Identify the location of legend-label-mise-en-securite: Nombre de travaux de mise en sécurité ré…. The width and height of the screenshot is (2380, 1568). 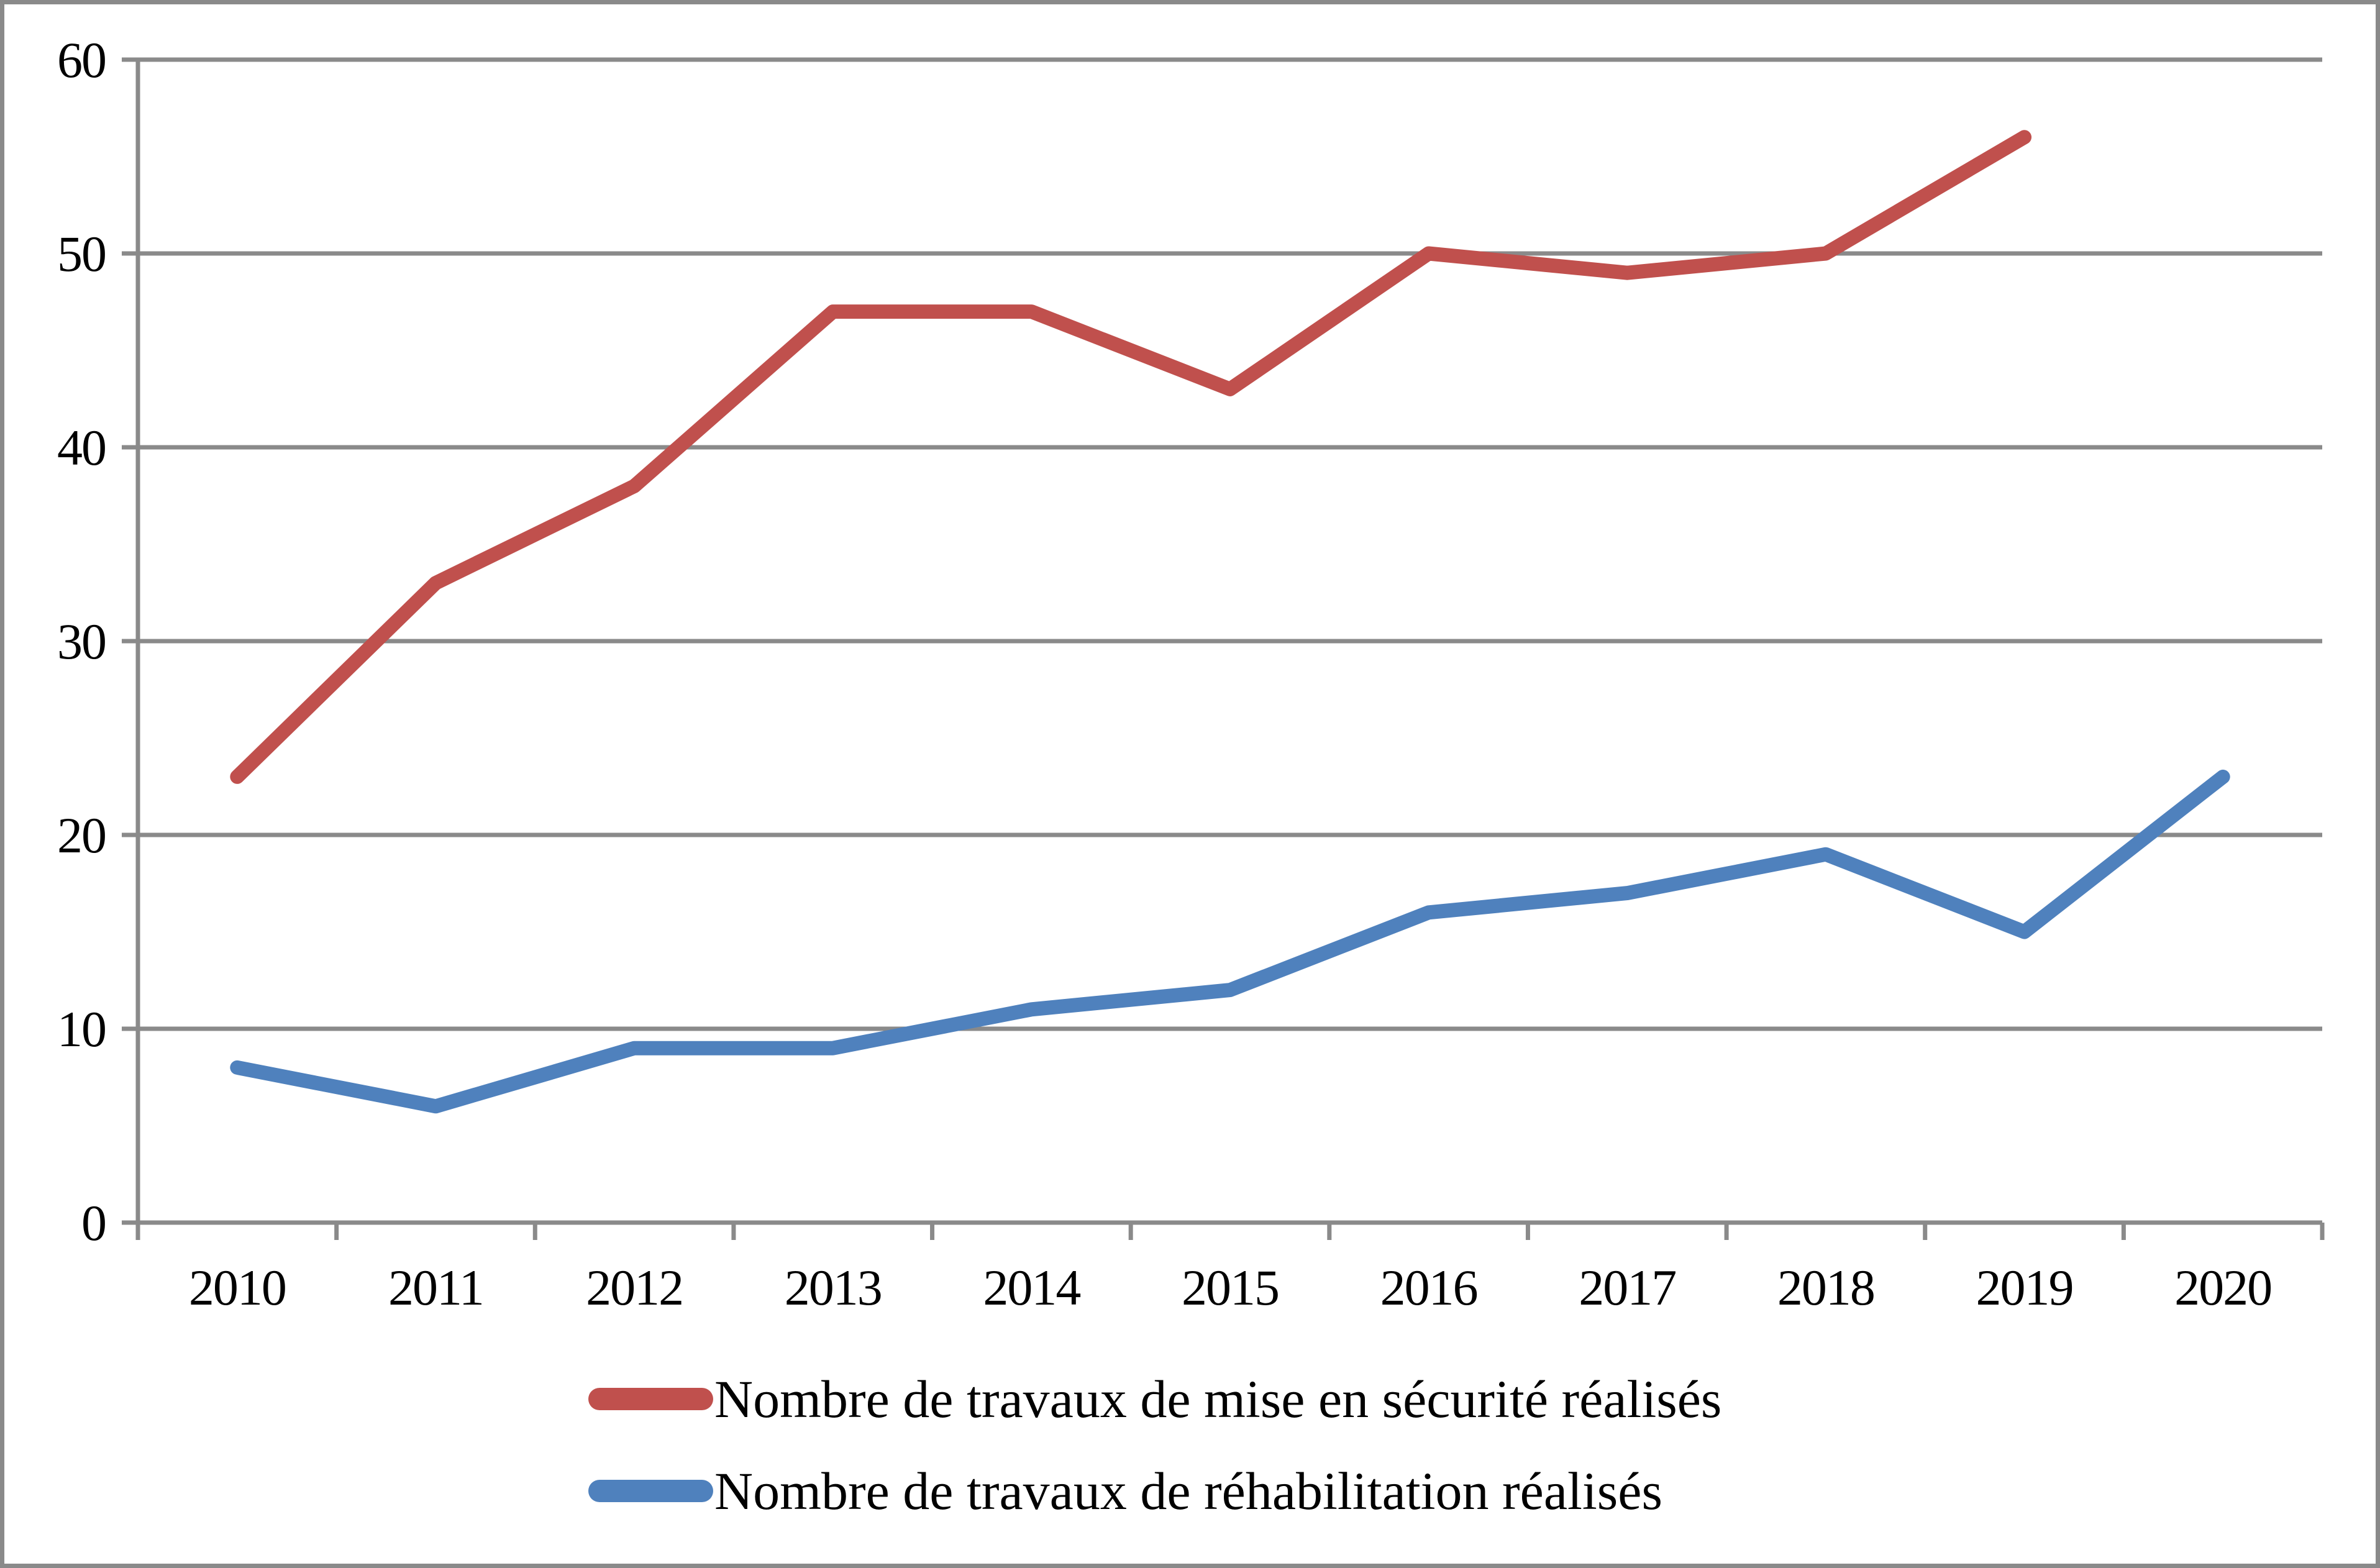
(1217, 1399).